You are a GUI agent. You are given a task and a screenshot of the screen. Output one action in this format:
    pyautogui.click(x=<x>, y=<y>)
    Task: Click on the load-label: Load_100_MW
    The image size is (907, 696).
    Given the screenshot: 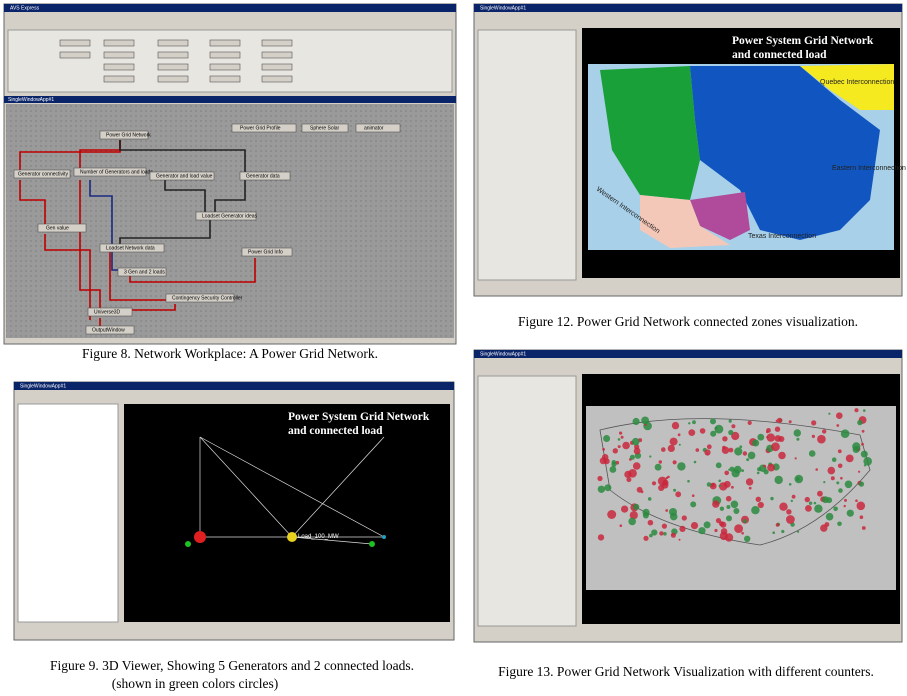 What is the action you would take?
    pyautogui.click(x=318, y=537)
    